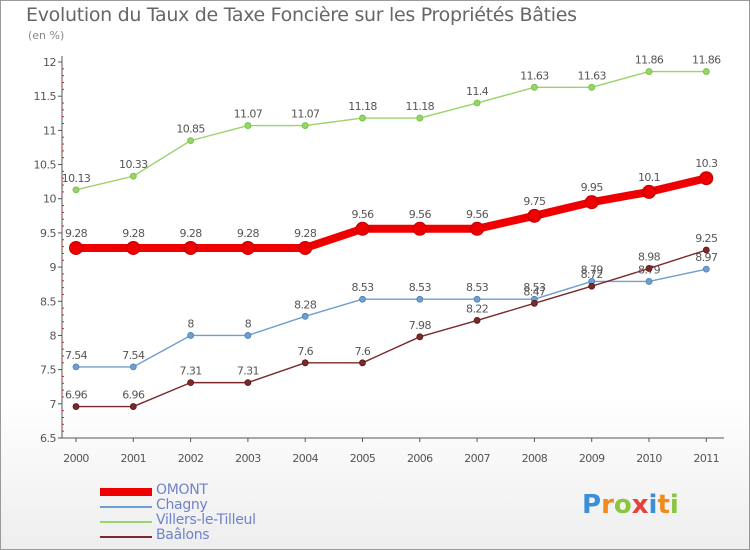  What do you see at coordinates (592, 269) in the screenshot?
I see `data-label: 8.79` at bounding box center [592, 269].